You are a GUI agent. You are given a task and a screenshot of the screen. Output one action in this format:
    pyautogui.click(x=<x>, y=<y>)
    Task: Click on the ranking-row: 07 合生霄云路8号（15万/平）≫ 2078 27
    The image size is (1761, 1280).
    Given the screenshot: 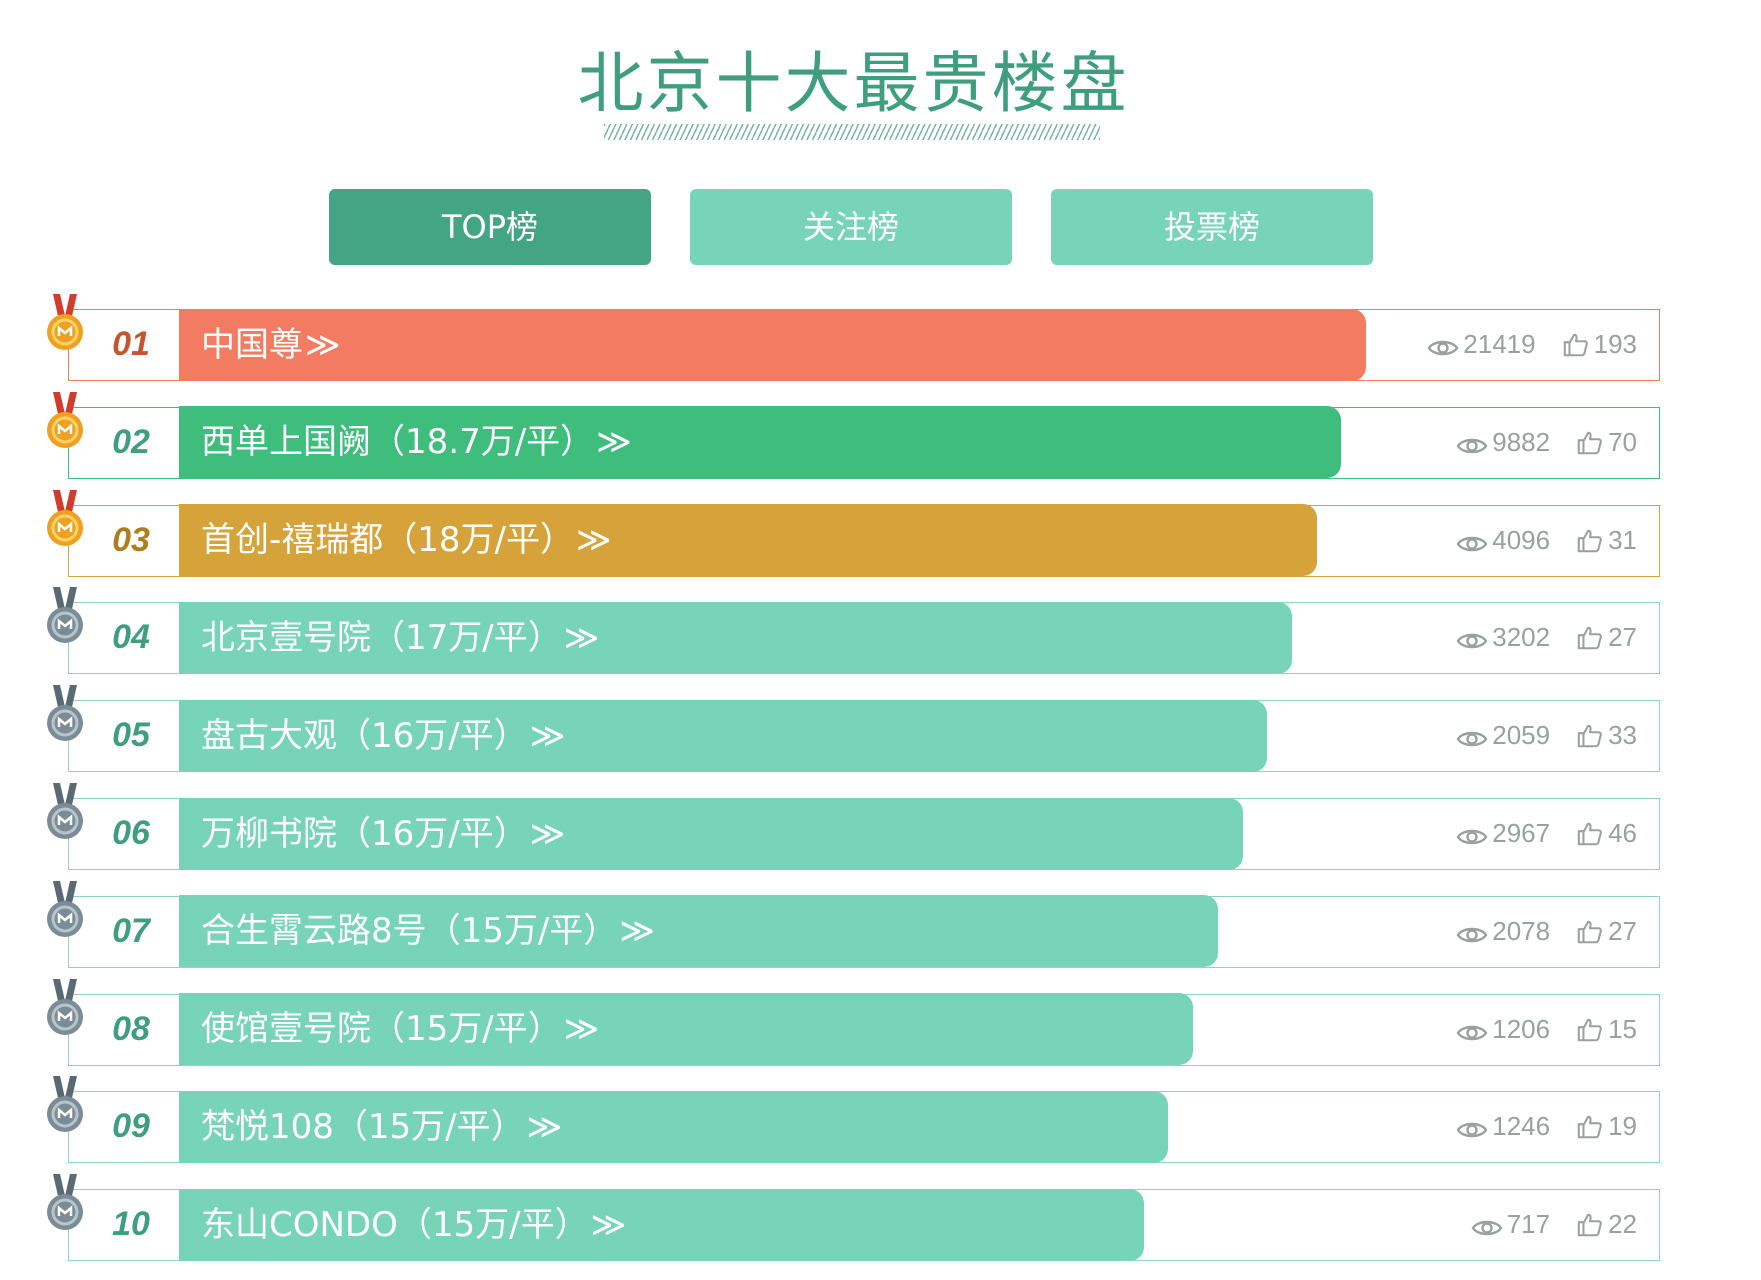 What is the action you would take?
    pyautogui.click(x=853, y=924)
    